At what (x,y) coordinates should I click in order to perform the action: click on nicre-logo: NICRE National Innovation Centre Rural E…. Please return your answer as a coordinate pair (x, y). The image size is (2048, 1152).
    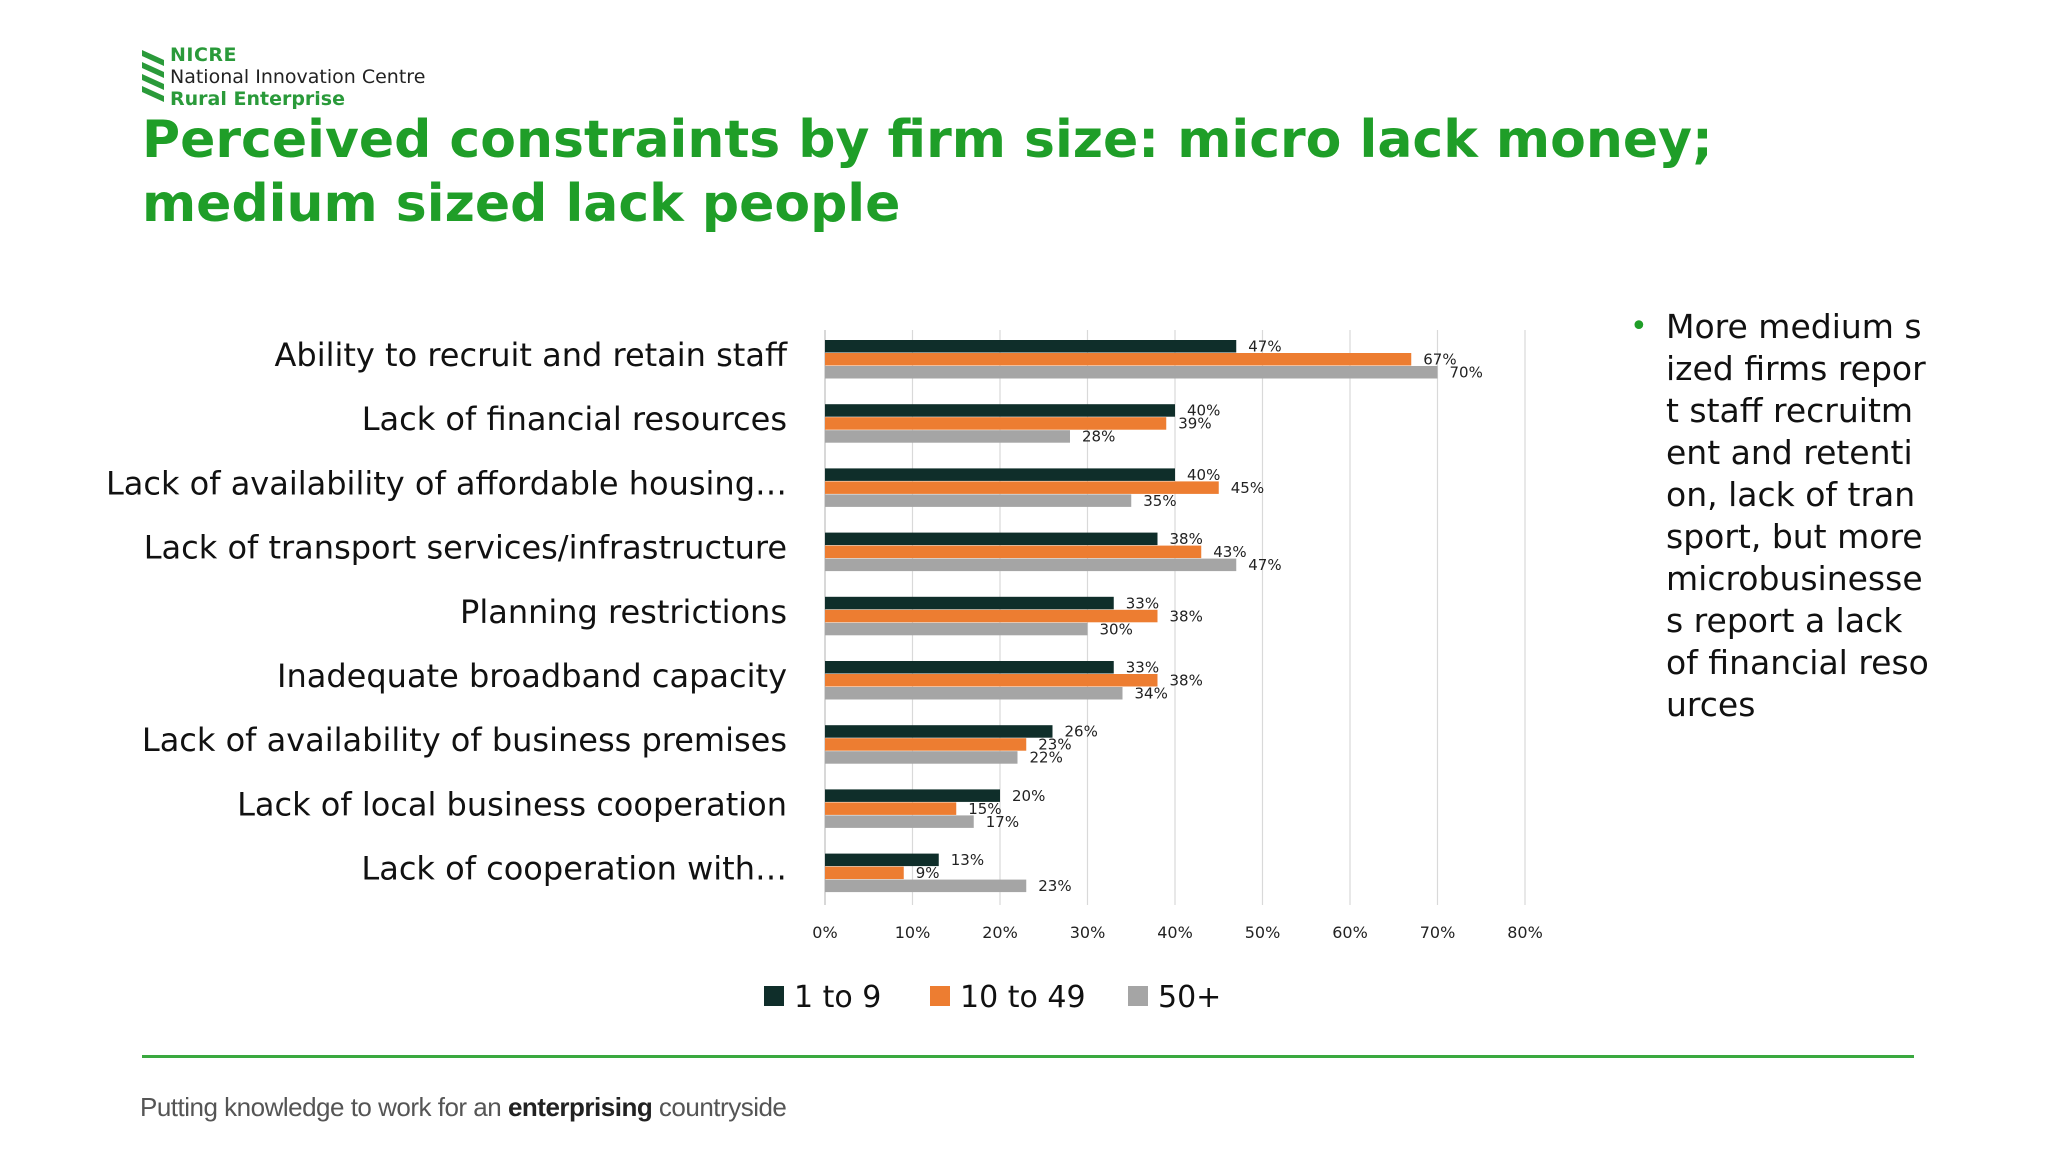
    Looking at the image, I should click on (292, 77).